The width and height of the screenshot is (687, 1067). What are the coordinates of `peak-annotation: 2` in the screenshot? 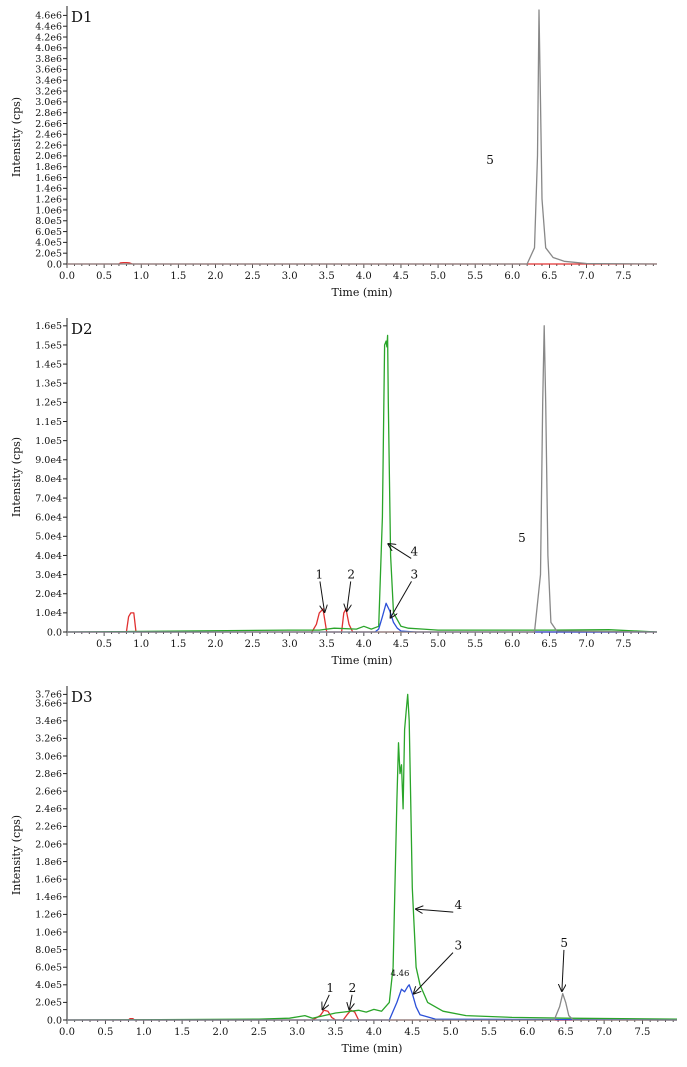 It's located at (351, 574).